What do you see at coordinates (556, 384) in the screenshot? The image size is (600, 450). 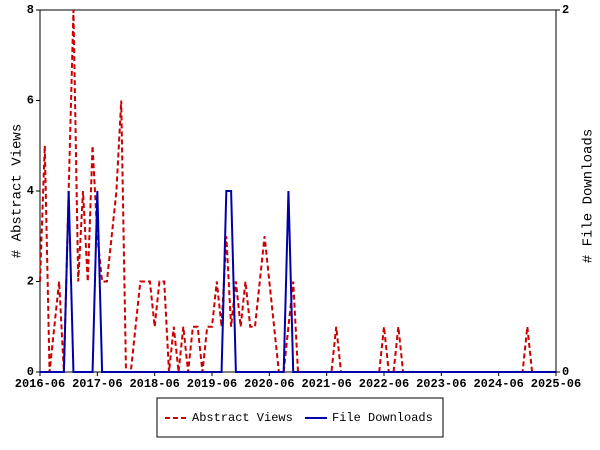 I see `x-tick-label: 2025-06` at bounding box center [556, 384].